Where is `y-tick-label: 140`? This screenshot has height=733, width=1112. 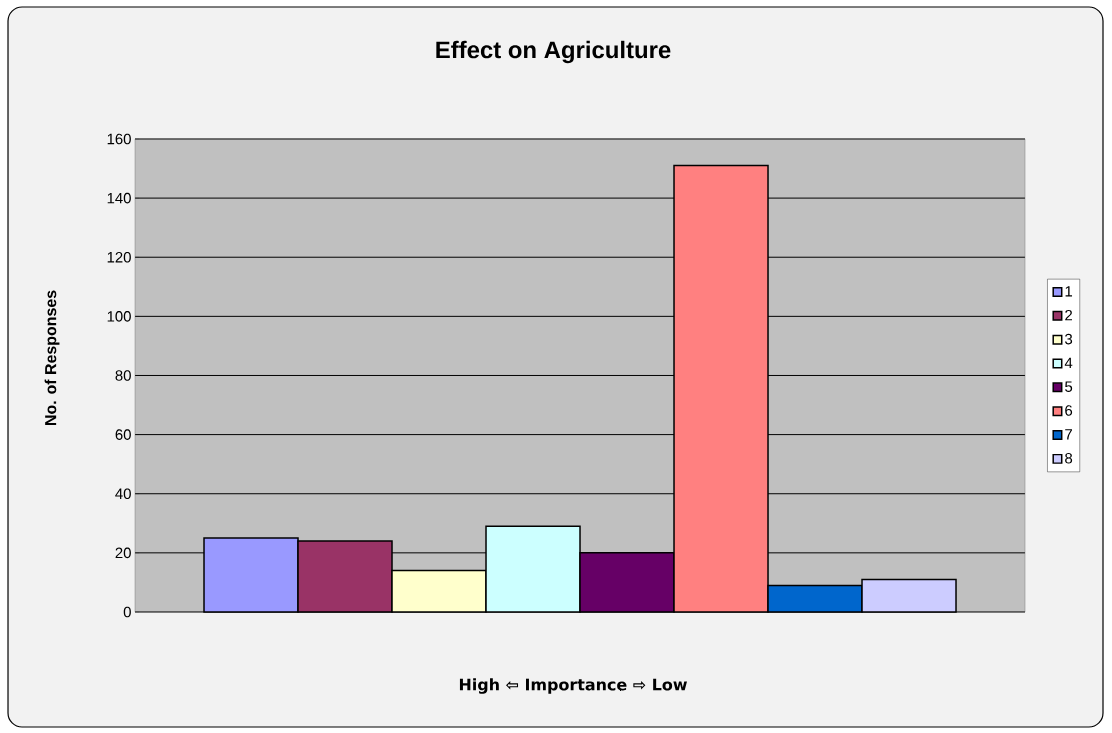 y-tick-label: 140 is located at coordinates (119, 198).